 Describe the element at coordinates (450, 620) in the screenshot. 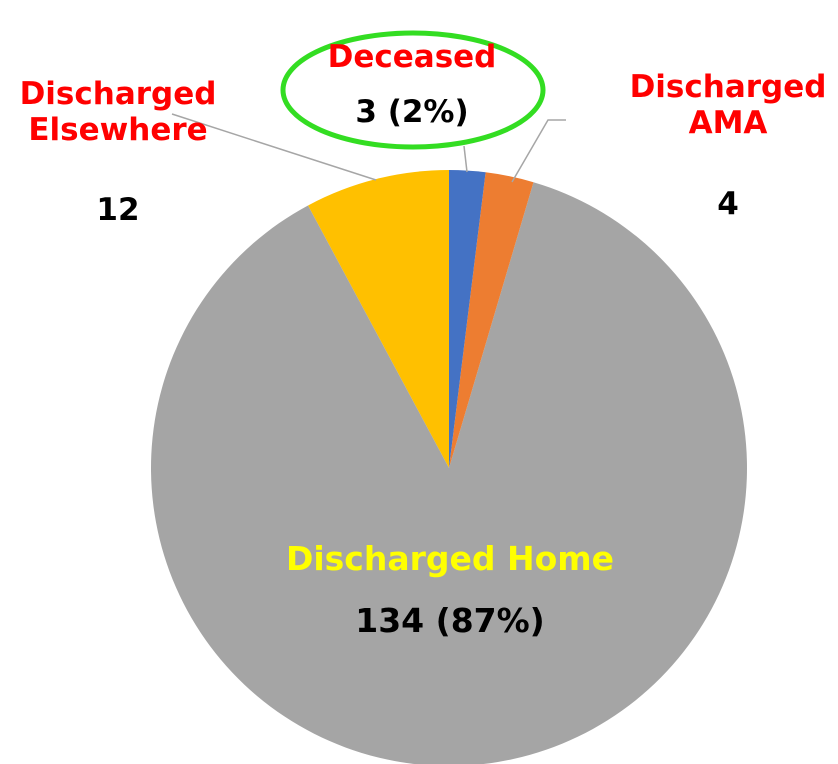

I see `value-label: 134 (87%)` at that location.